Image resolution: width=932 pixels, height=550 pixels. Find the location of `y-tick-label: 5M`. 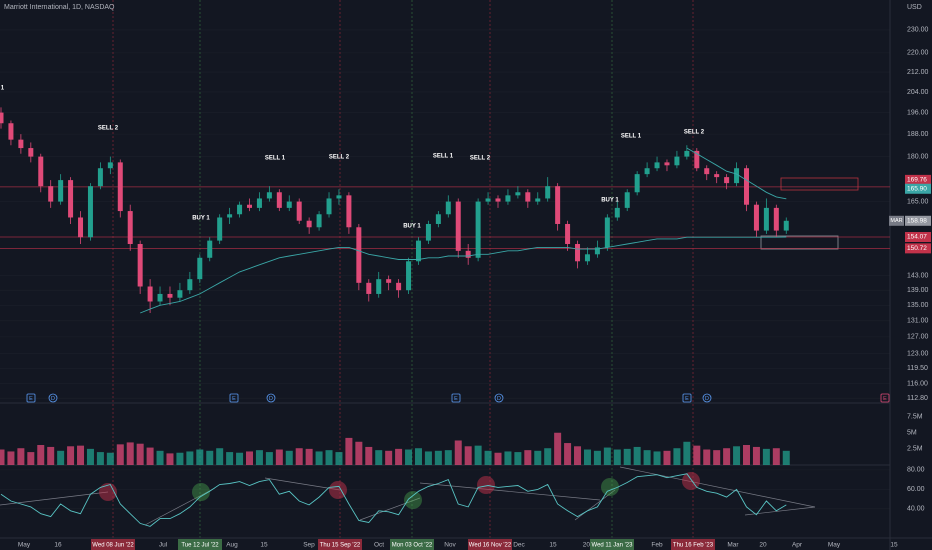

y-tick-label: 5M is located at coordinates (912, 433).